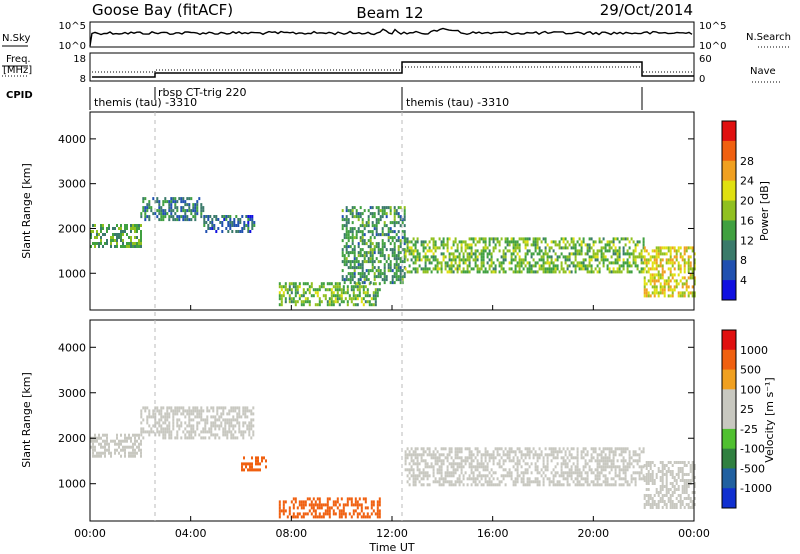 The image size is (800, 554). Describe the element at coordinates (26, 420) in the screenshot. I see `velocity-ylabel: Slant Range [km]` at that location.